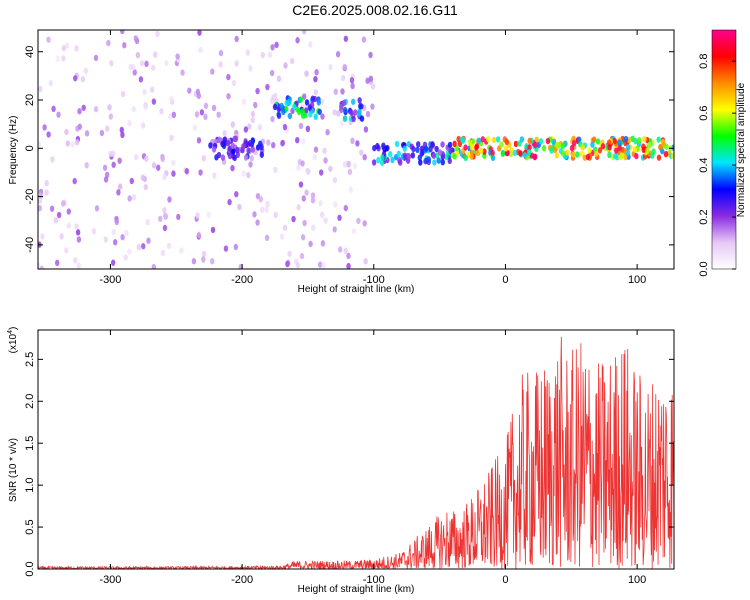  Describe the element at coordinates (30, 359) in the screenshot. I see `y-tick-label: 2.5` at that location.